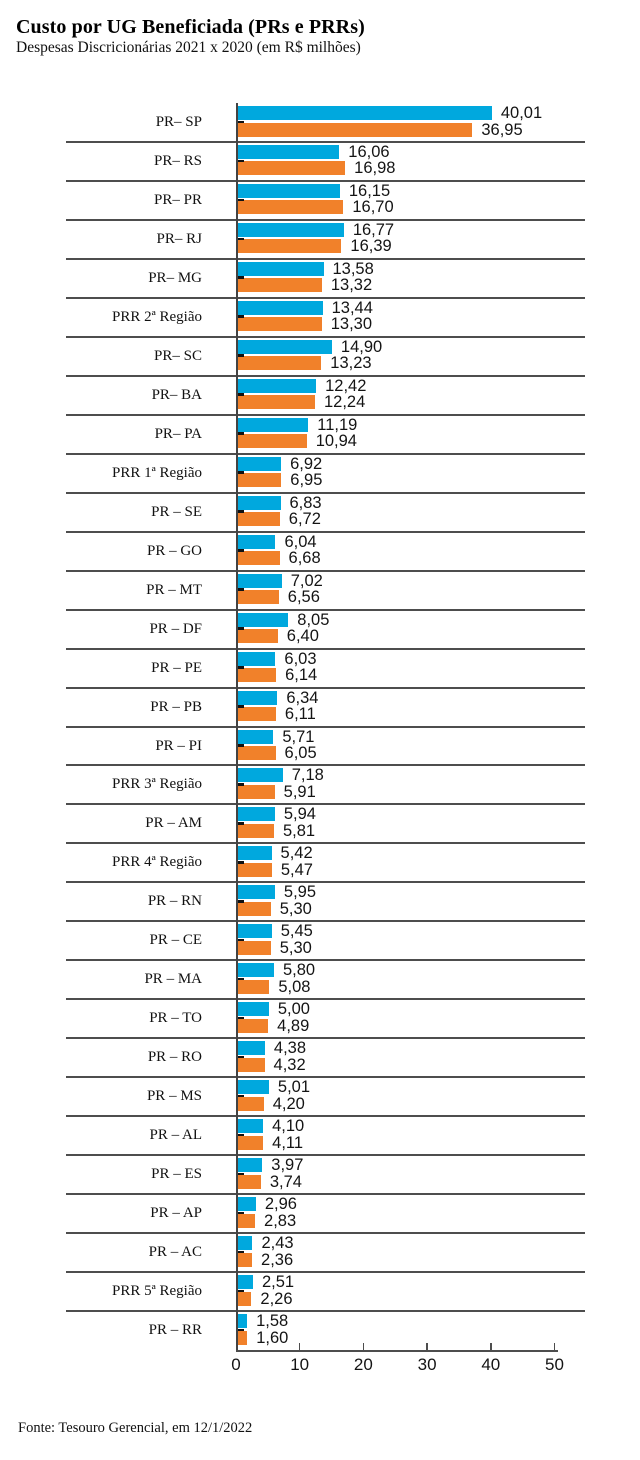 The width and height of the screenshot is (640, 1460). Describe the element at coordinates (313, 619) in the screenshot. I see `value-label-2021: 8,05` at that location.